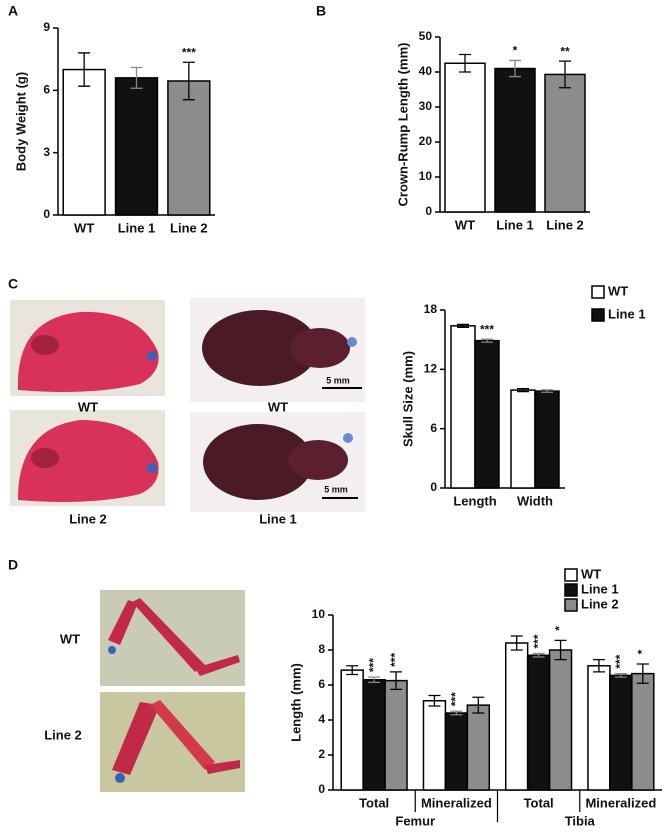 The image size is (668, 837). I want to click on y-tick-label: 20, so click(426, 141).